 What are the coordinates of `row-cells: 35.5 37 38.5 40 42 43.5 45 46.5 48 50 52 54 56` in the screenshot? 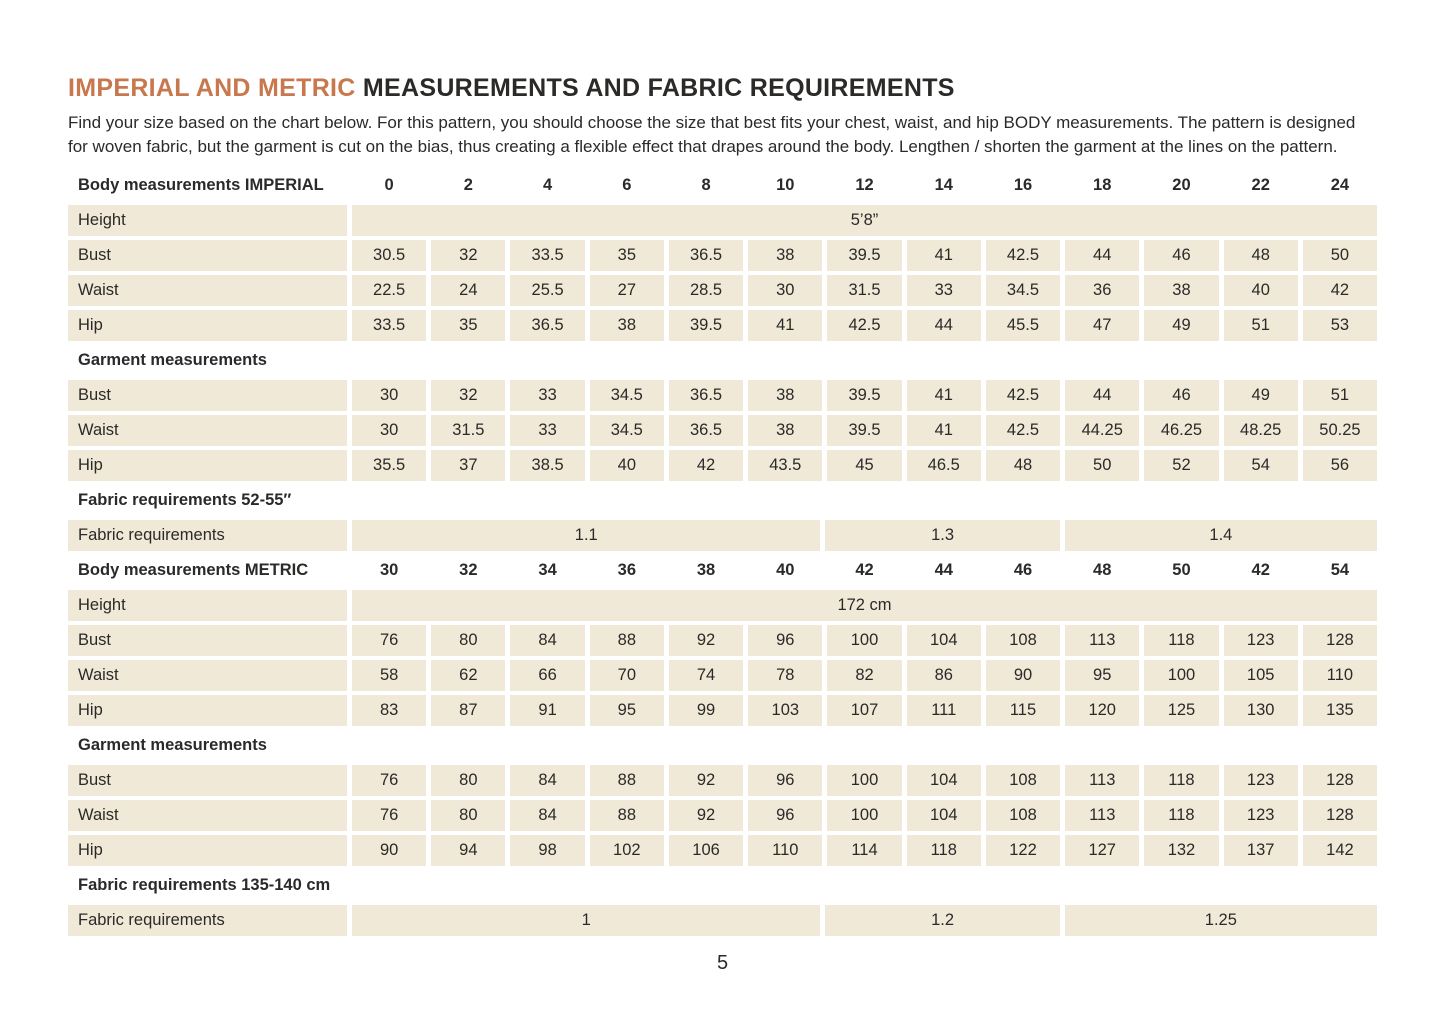 It's located at (865, 465).